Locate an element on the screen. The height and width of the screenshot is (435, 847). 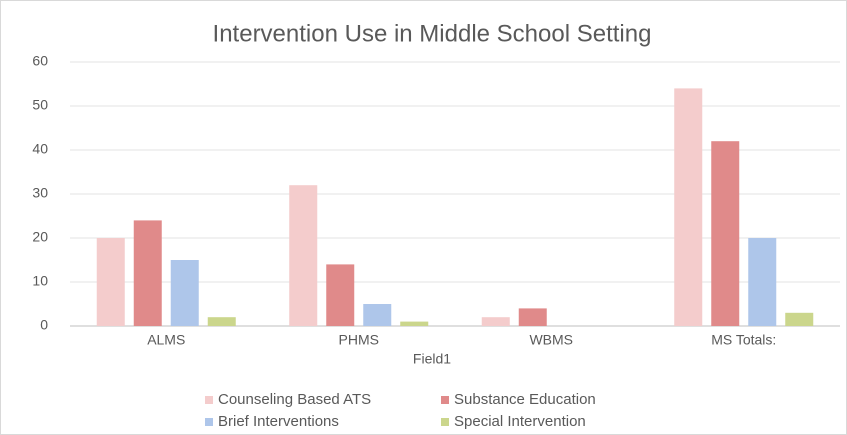
legend-label: Counseling Based ATS is located at coordinates (294, 399).